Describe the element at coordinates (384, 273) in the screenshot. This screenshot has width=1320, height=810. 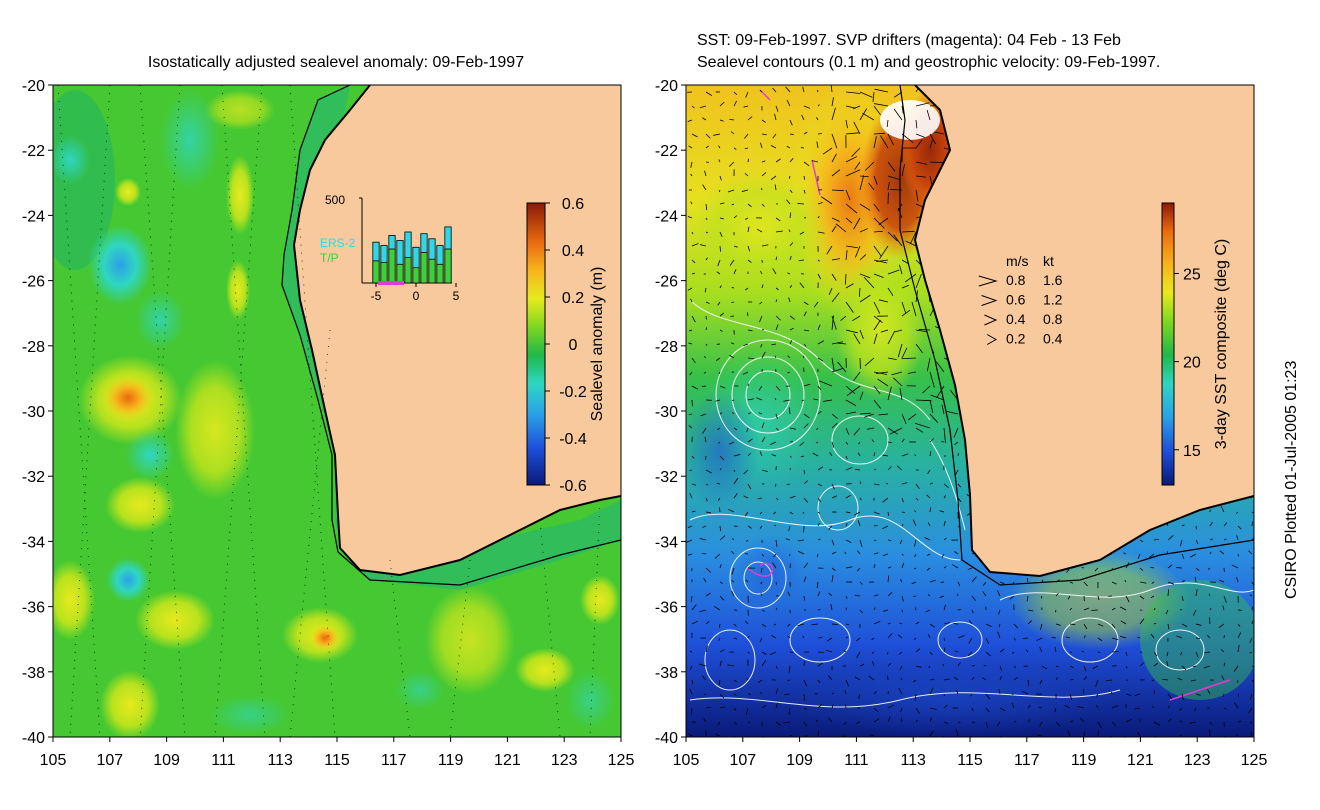
I see `inset-bar-tp` at that location.